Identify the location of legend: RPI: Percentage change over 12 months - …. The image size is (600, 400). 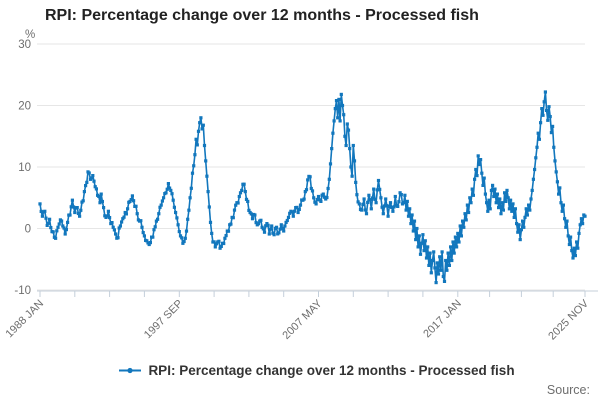
(300, 370).